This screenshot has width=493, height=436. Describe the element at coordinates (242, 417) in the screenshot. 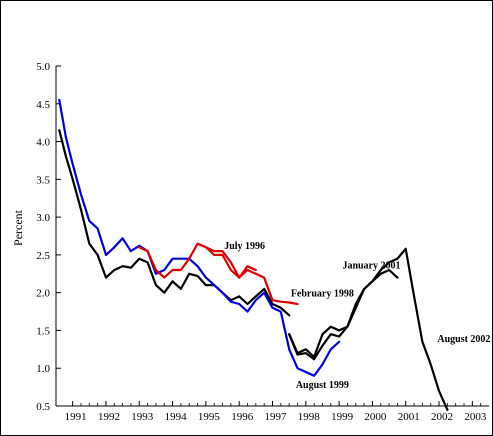

I see `x-tick-label: 1996` at that location.